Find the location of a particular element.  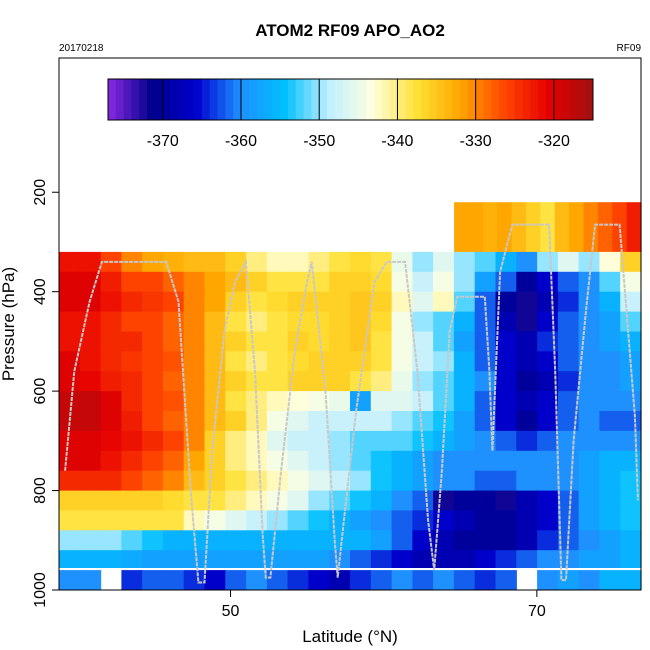

colorbar-tick-label: -370 is located at coordinates (163, 141).